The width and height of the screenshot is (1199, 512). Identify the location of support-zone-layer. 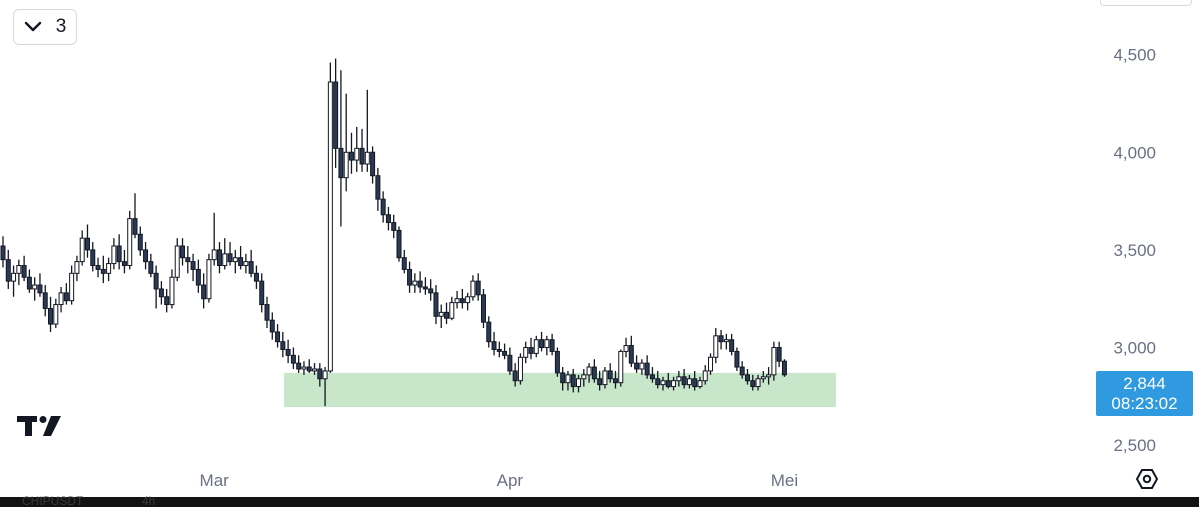
(560, 390).